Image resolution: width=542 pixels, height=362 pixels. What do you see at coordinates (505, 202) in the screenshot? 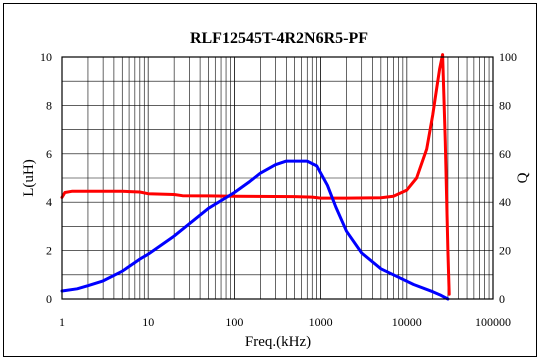
I see `y2-tick-label: 40` at bounding box center [505, 202].